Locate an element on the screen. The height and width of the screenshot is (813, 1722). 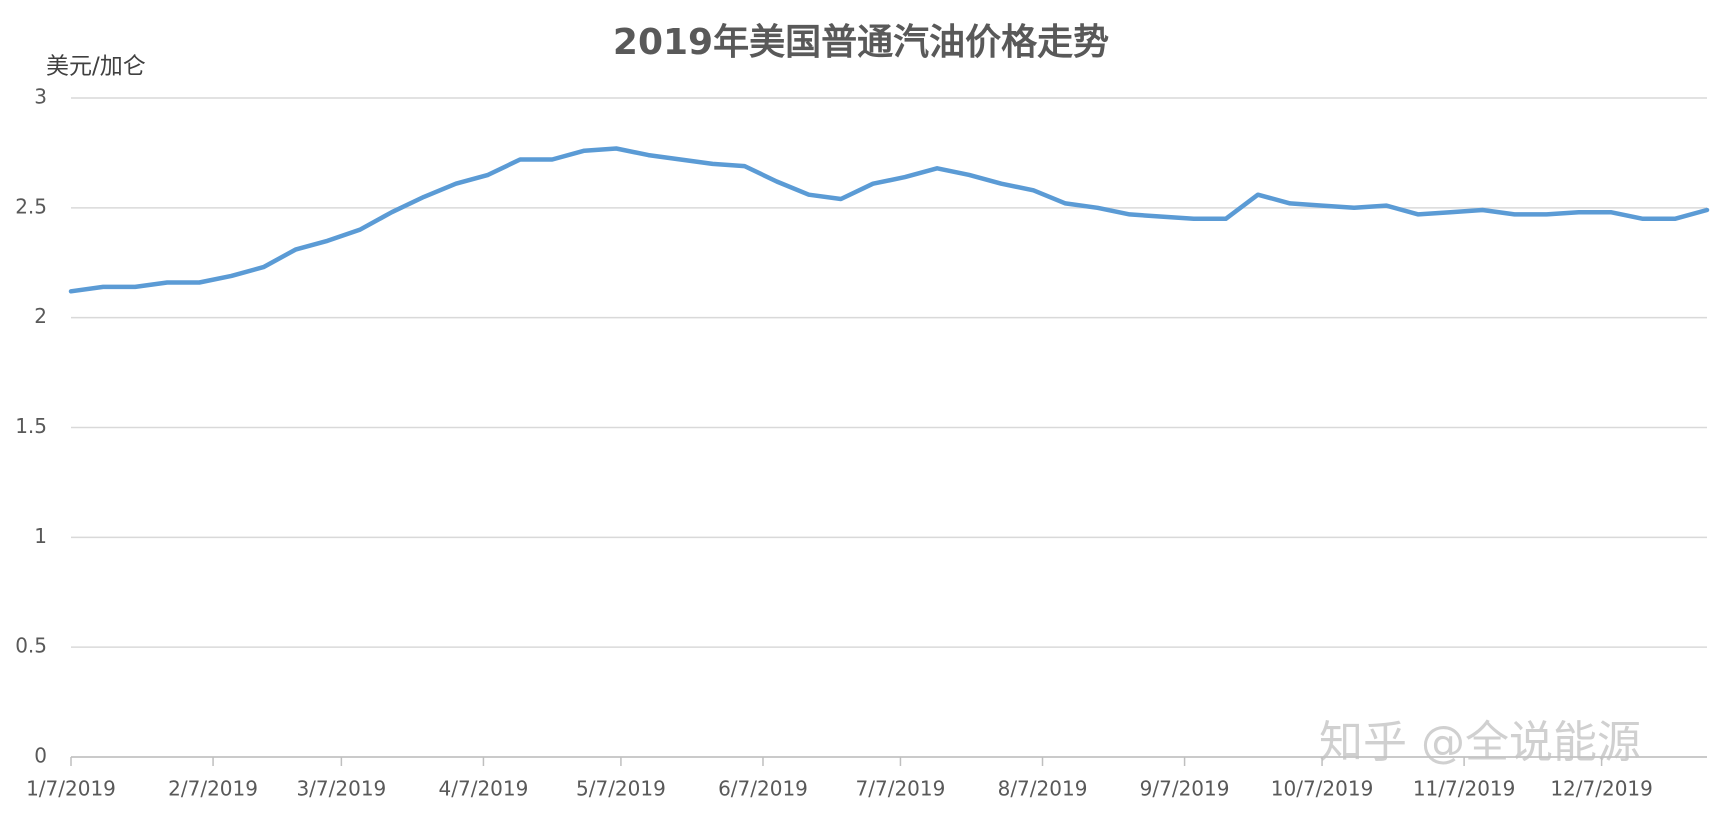
x-tick-label: 2/7/2019 is located at coordinates (213, 789).